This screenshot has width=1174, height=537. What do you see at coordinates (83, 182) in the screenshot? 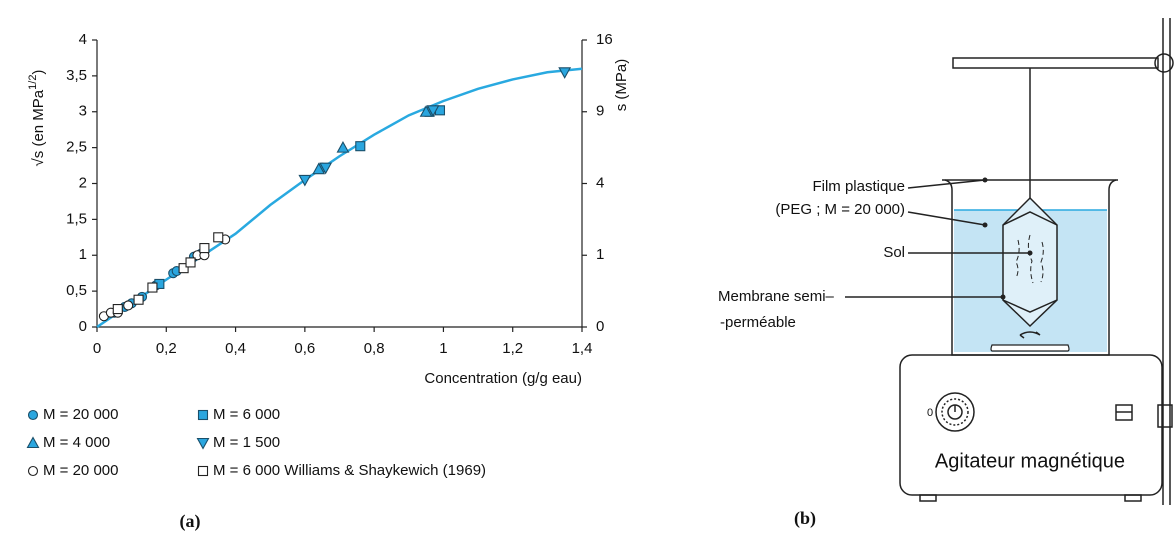
I see `y-tick-label: 2` at bounding box center [83, 182].